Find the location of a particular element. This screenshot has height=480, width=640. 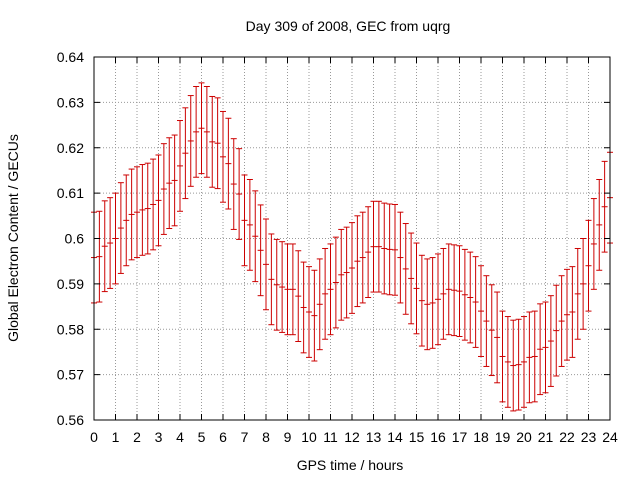

x-tick-label: 13 is located at coordinates (374, 437).